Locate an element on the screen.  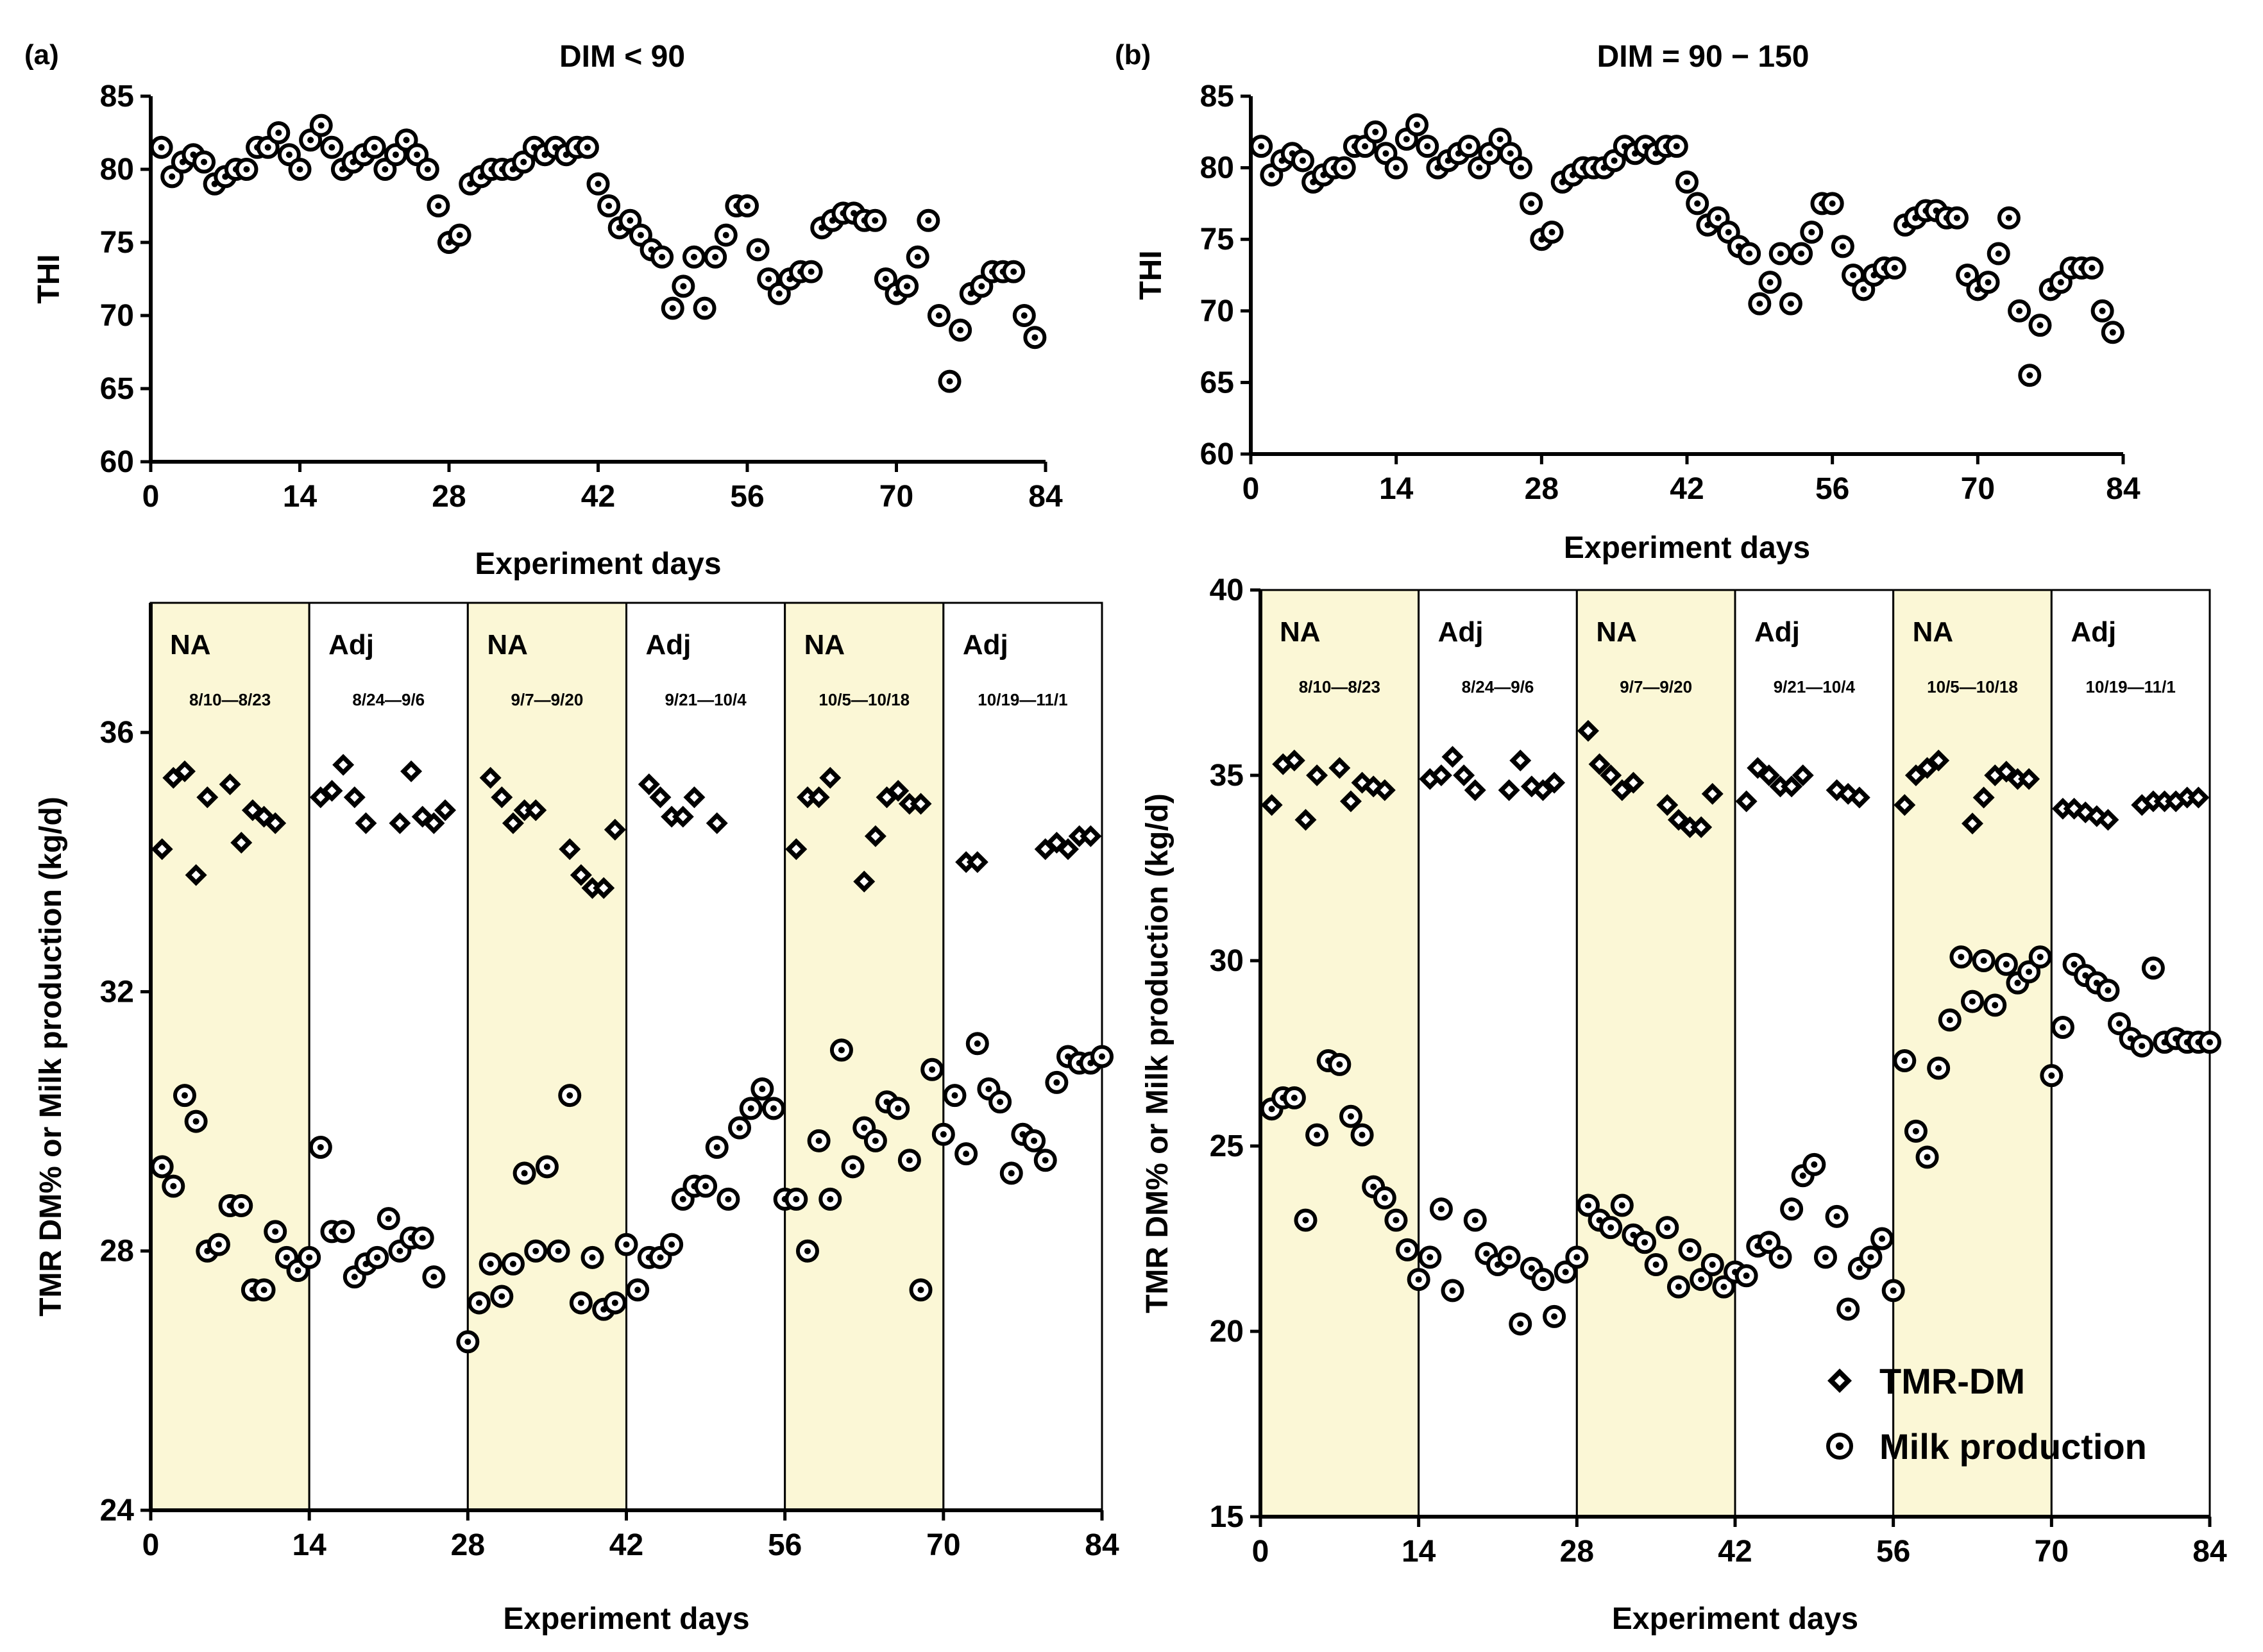
phase-dates: 9/7—9/20 is located at coordinates (548, 699).